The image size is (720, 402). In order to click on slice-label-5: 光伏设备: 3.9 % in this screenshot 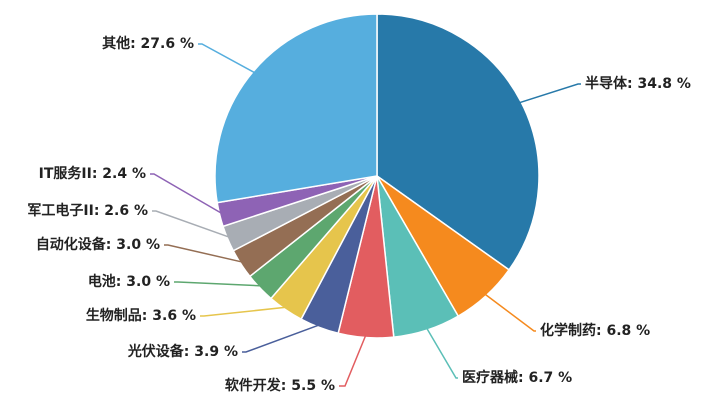, I will do `click(182, 351)`.